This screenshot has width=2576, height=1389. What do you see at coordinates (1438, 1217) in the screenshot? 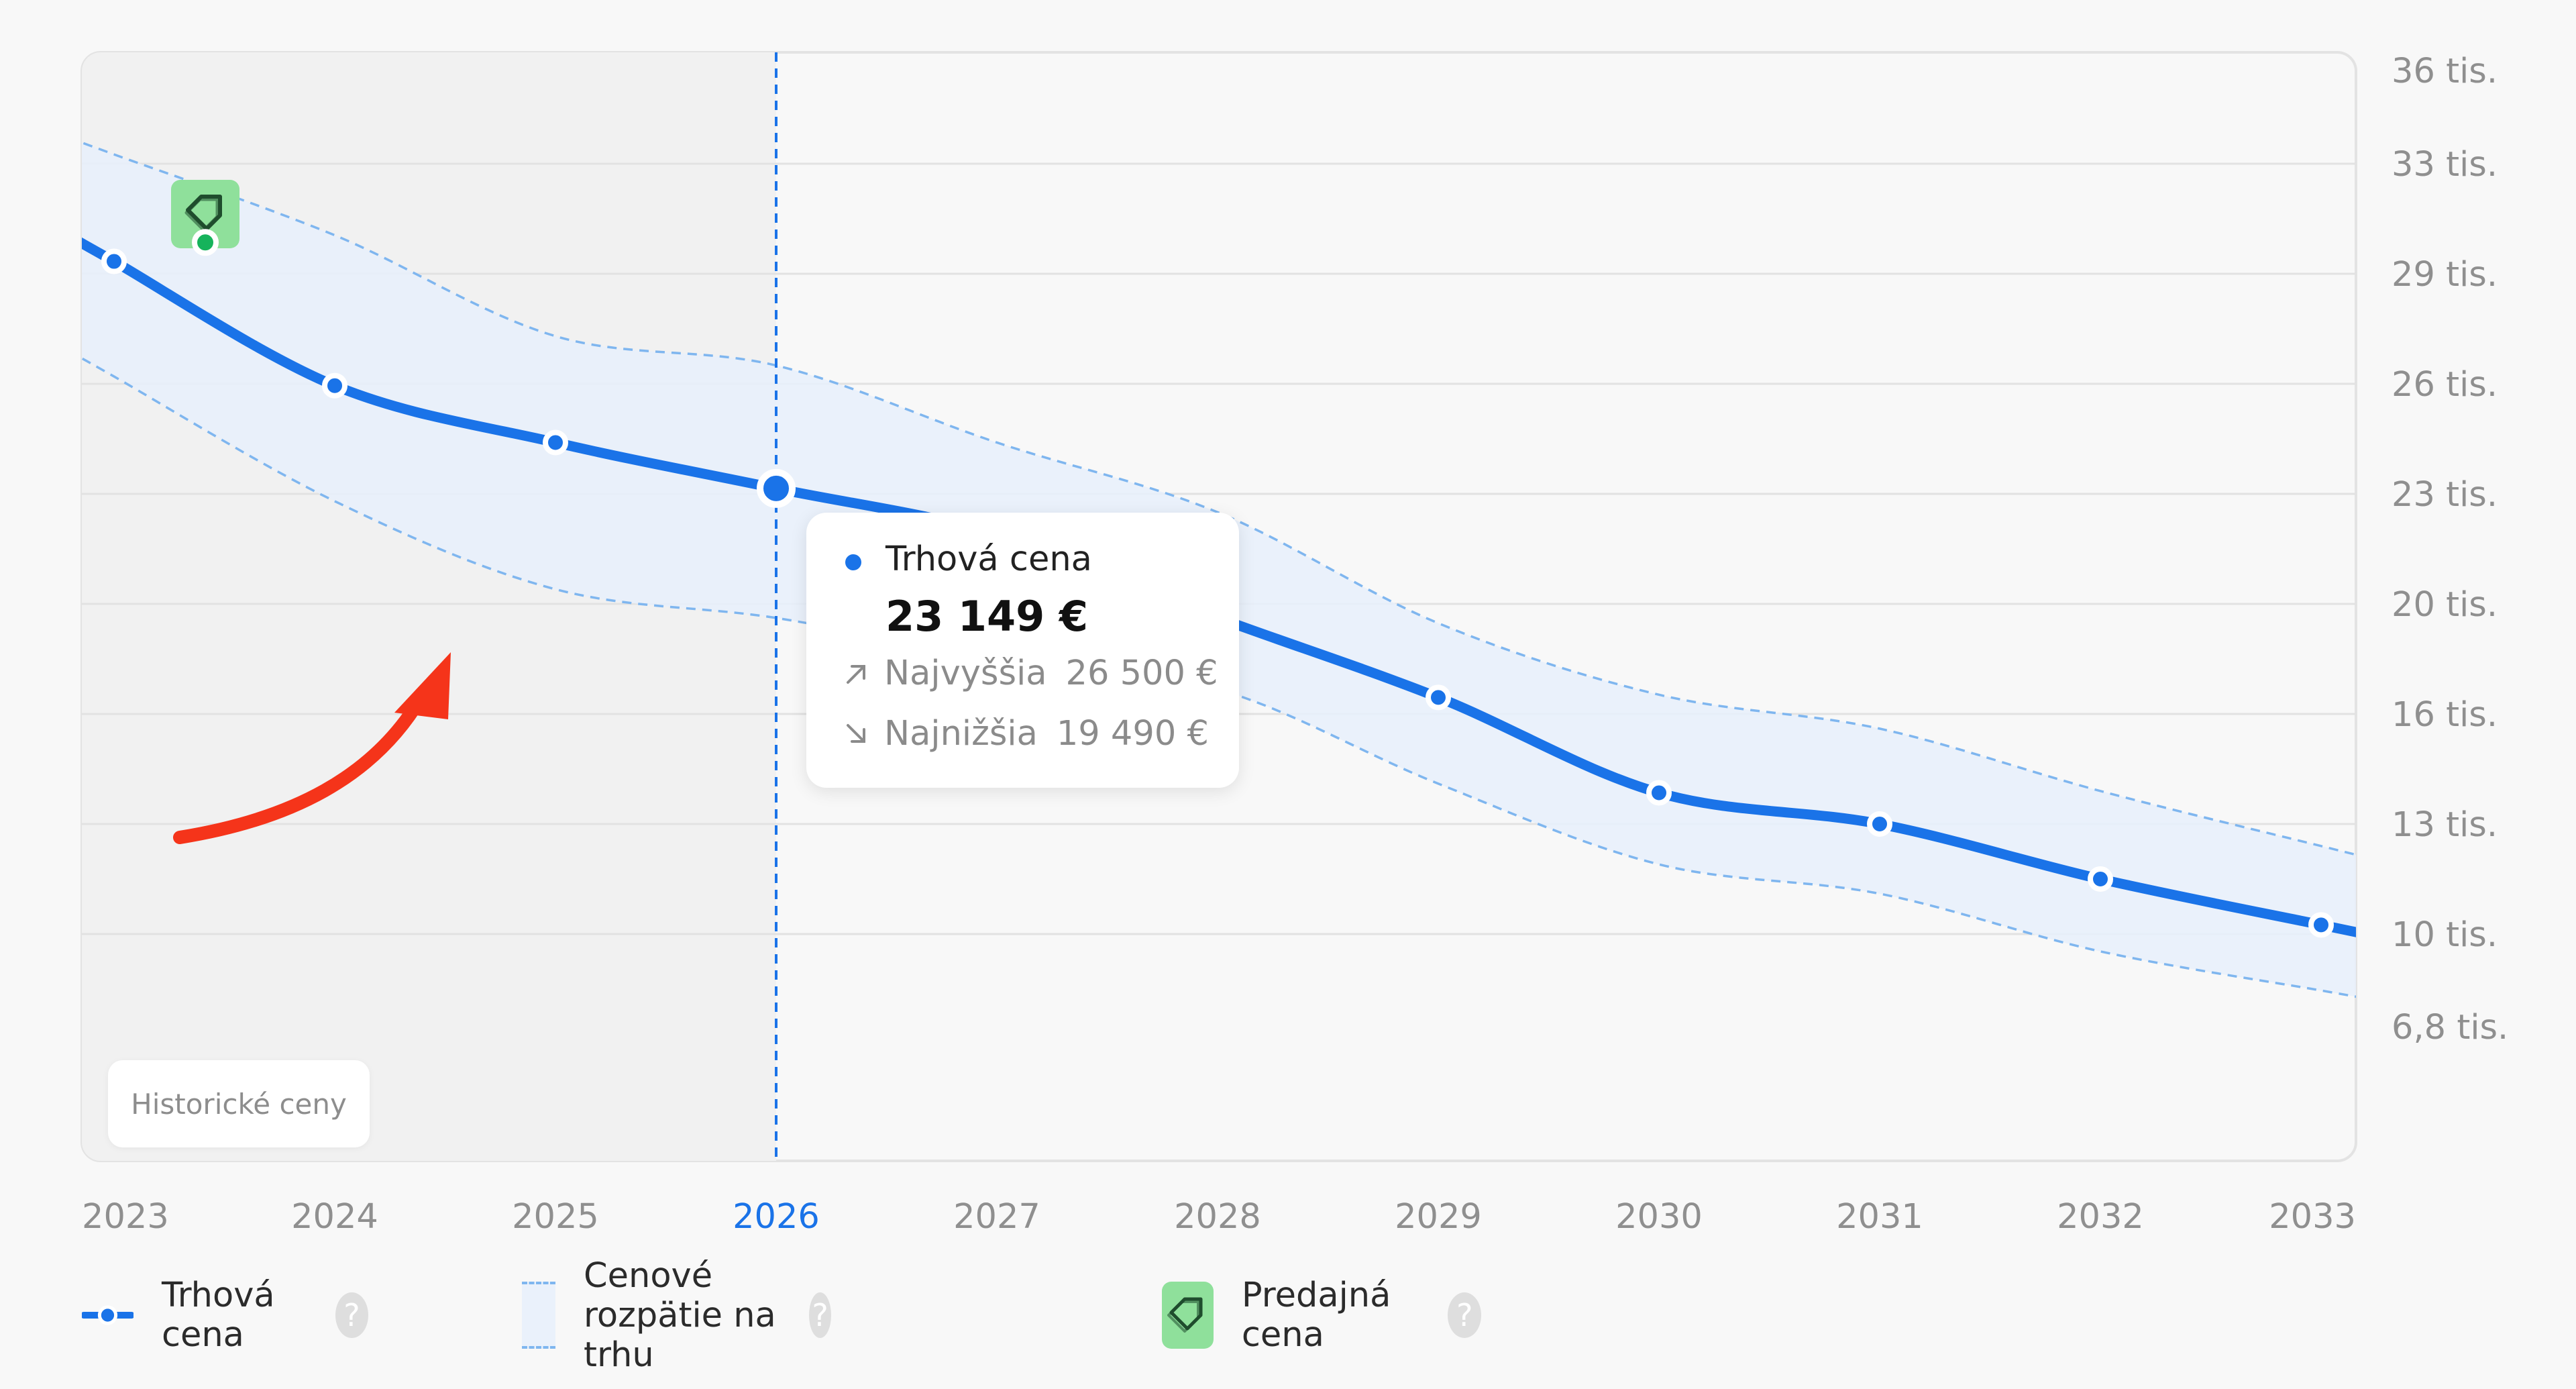
I see `x-tick-label: 2029` at bounding box center [1438, 1217].